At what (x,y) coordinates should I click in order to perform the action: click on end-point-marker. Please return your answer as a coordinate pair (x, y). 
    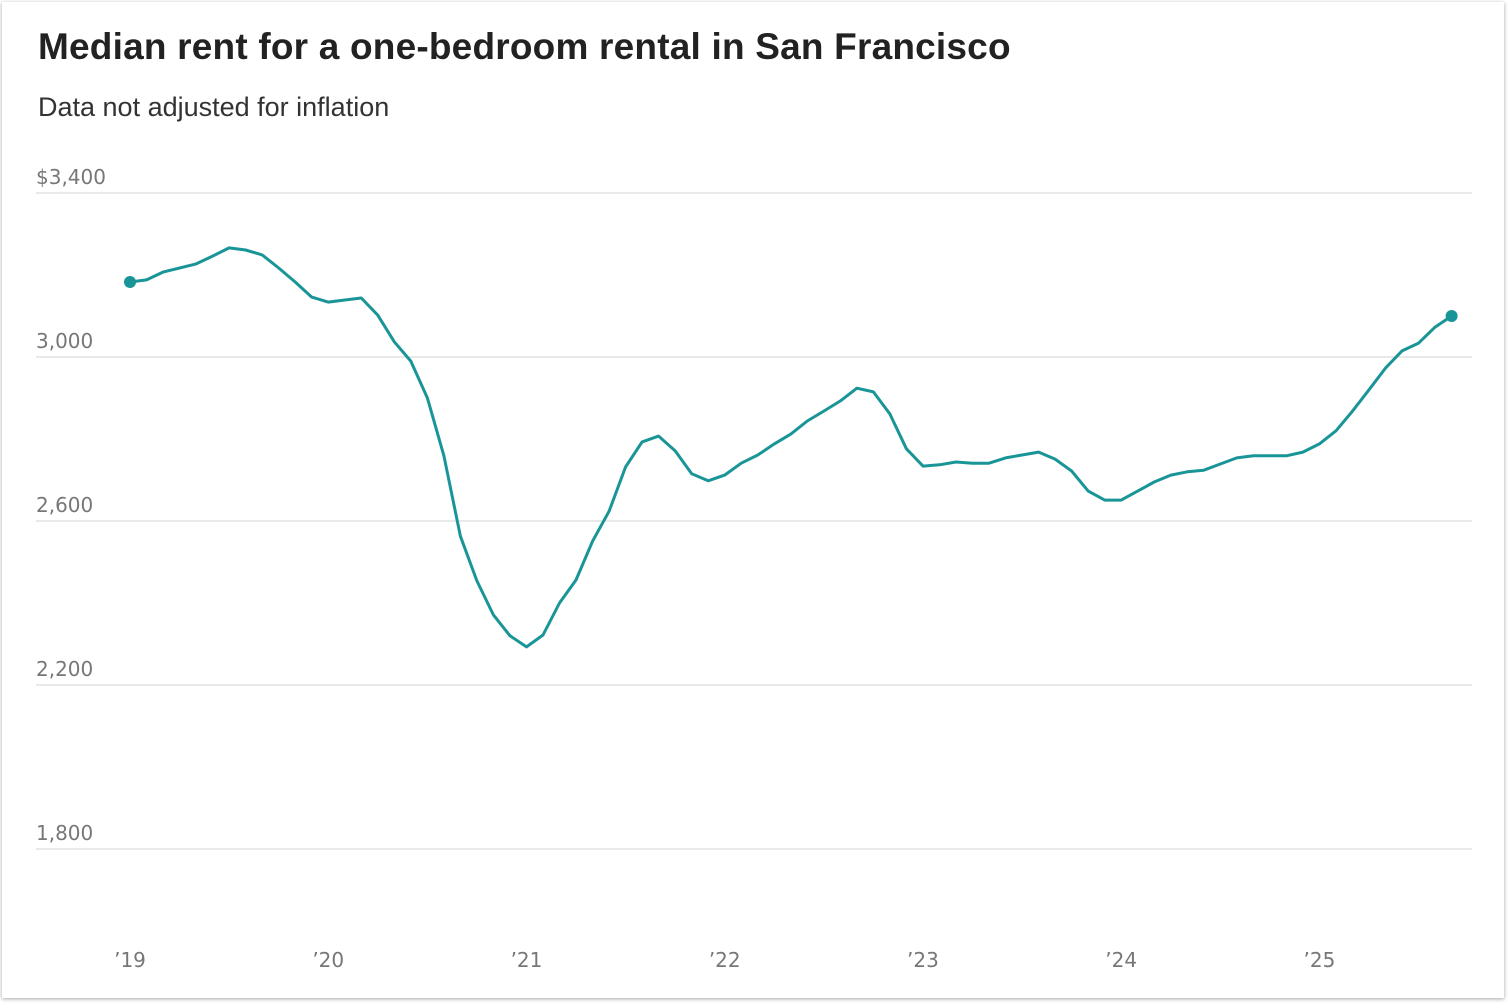
    Looking at the image, I should click on (1451, 316).